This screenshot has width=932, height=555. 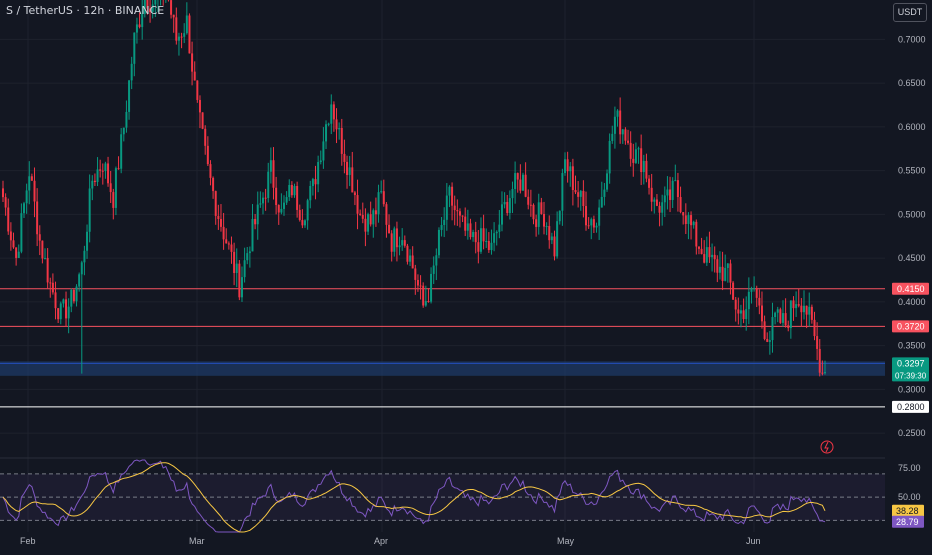 What do you see at coordinates (827, 447) in the screenshot?
I see `lightning-icon` at bounding box center [827, 447].